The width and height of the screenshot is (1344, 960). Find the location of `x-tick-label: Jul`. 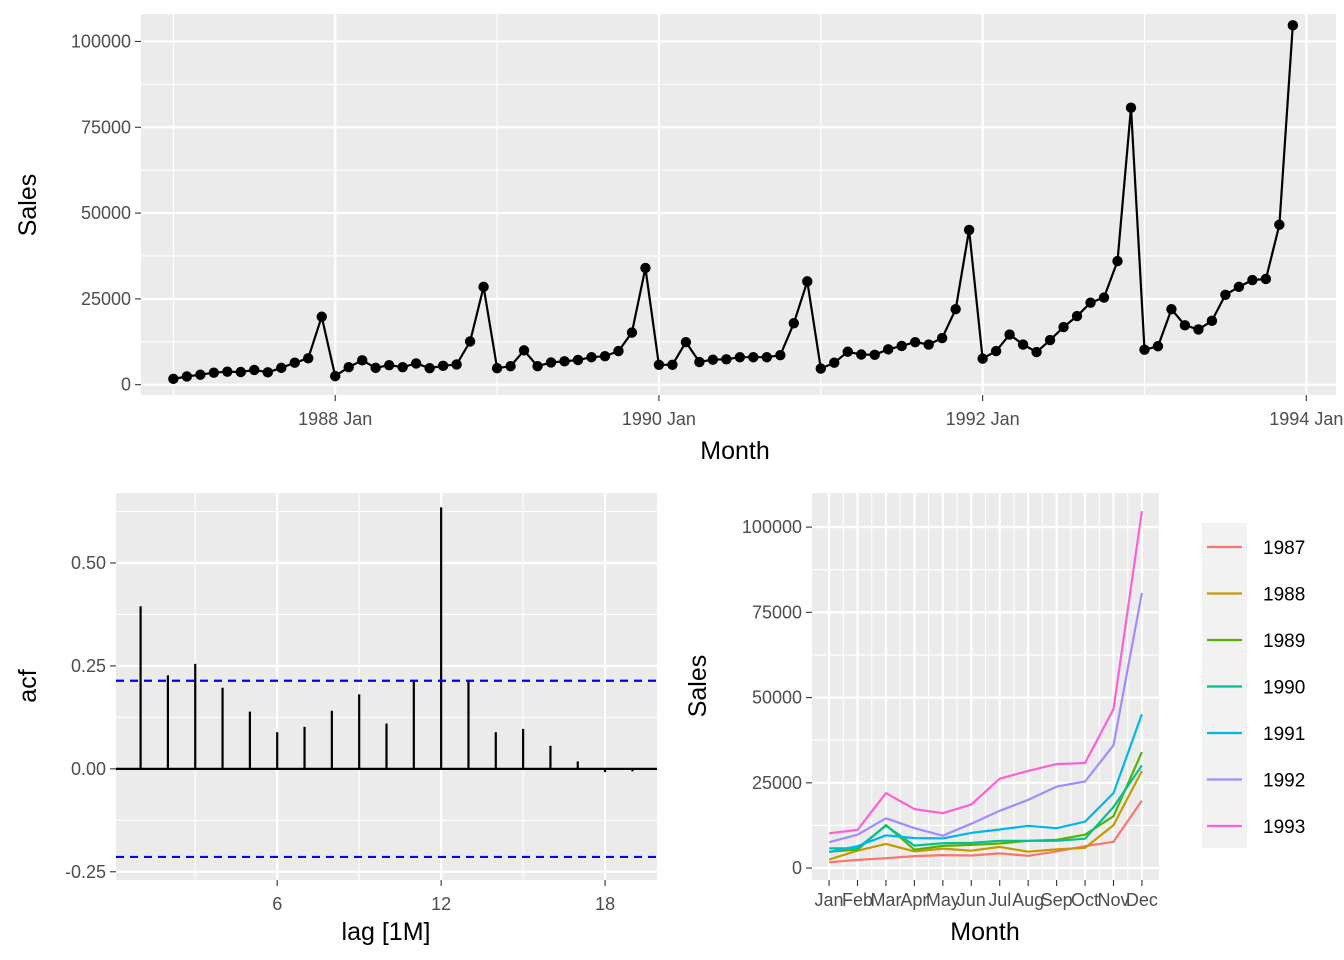

x-tick-label: Jul is located at coordinates (999, 900).